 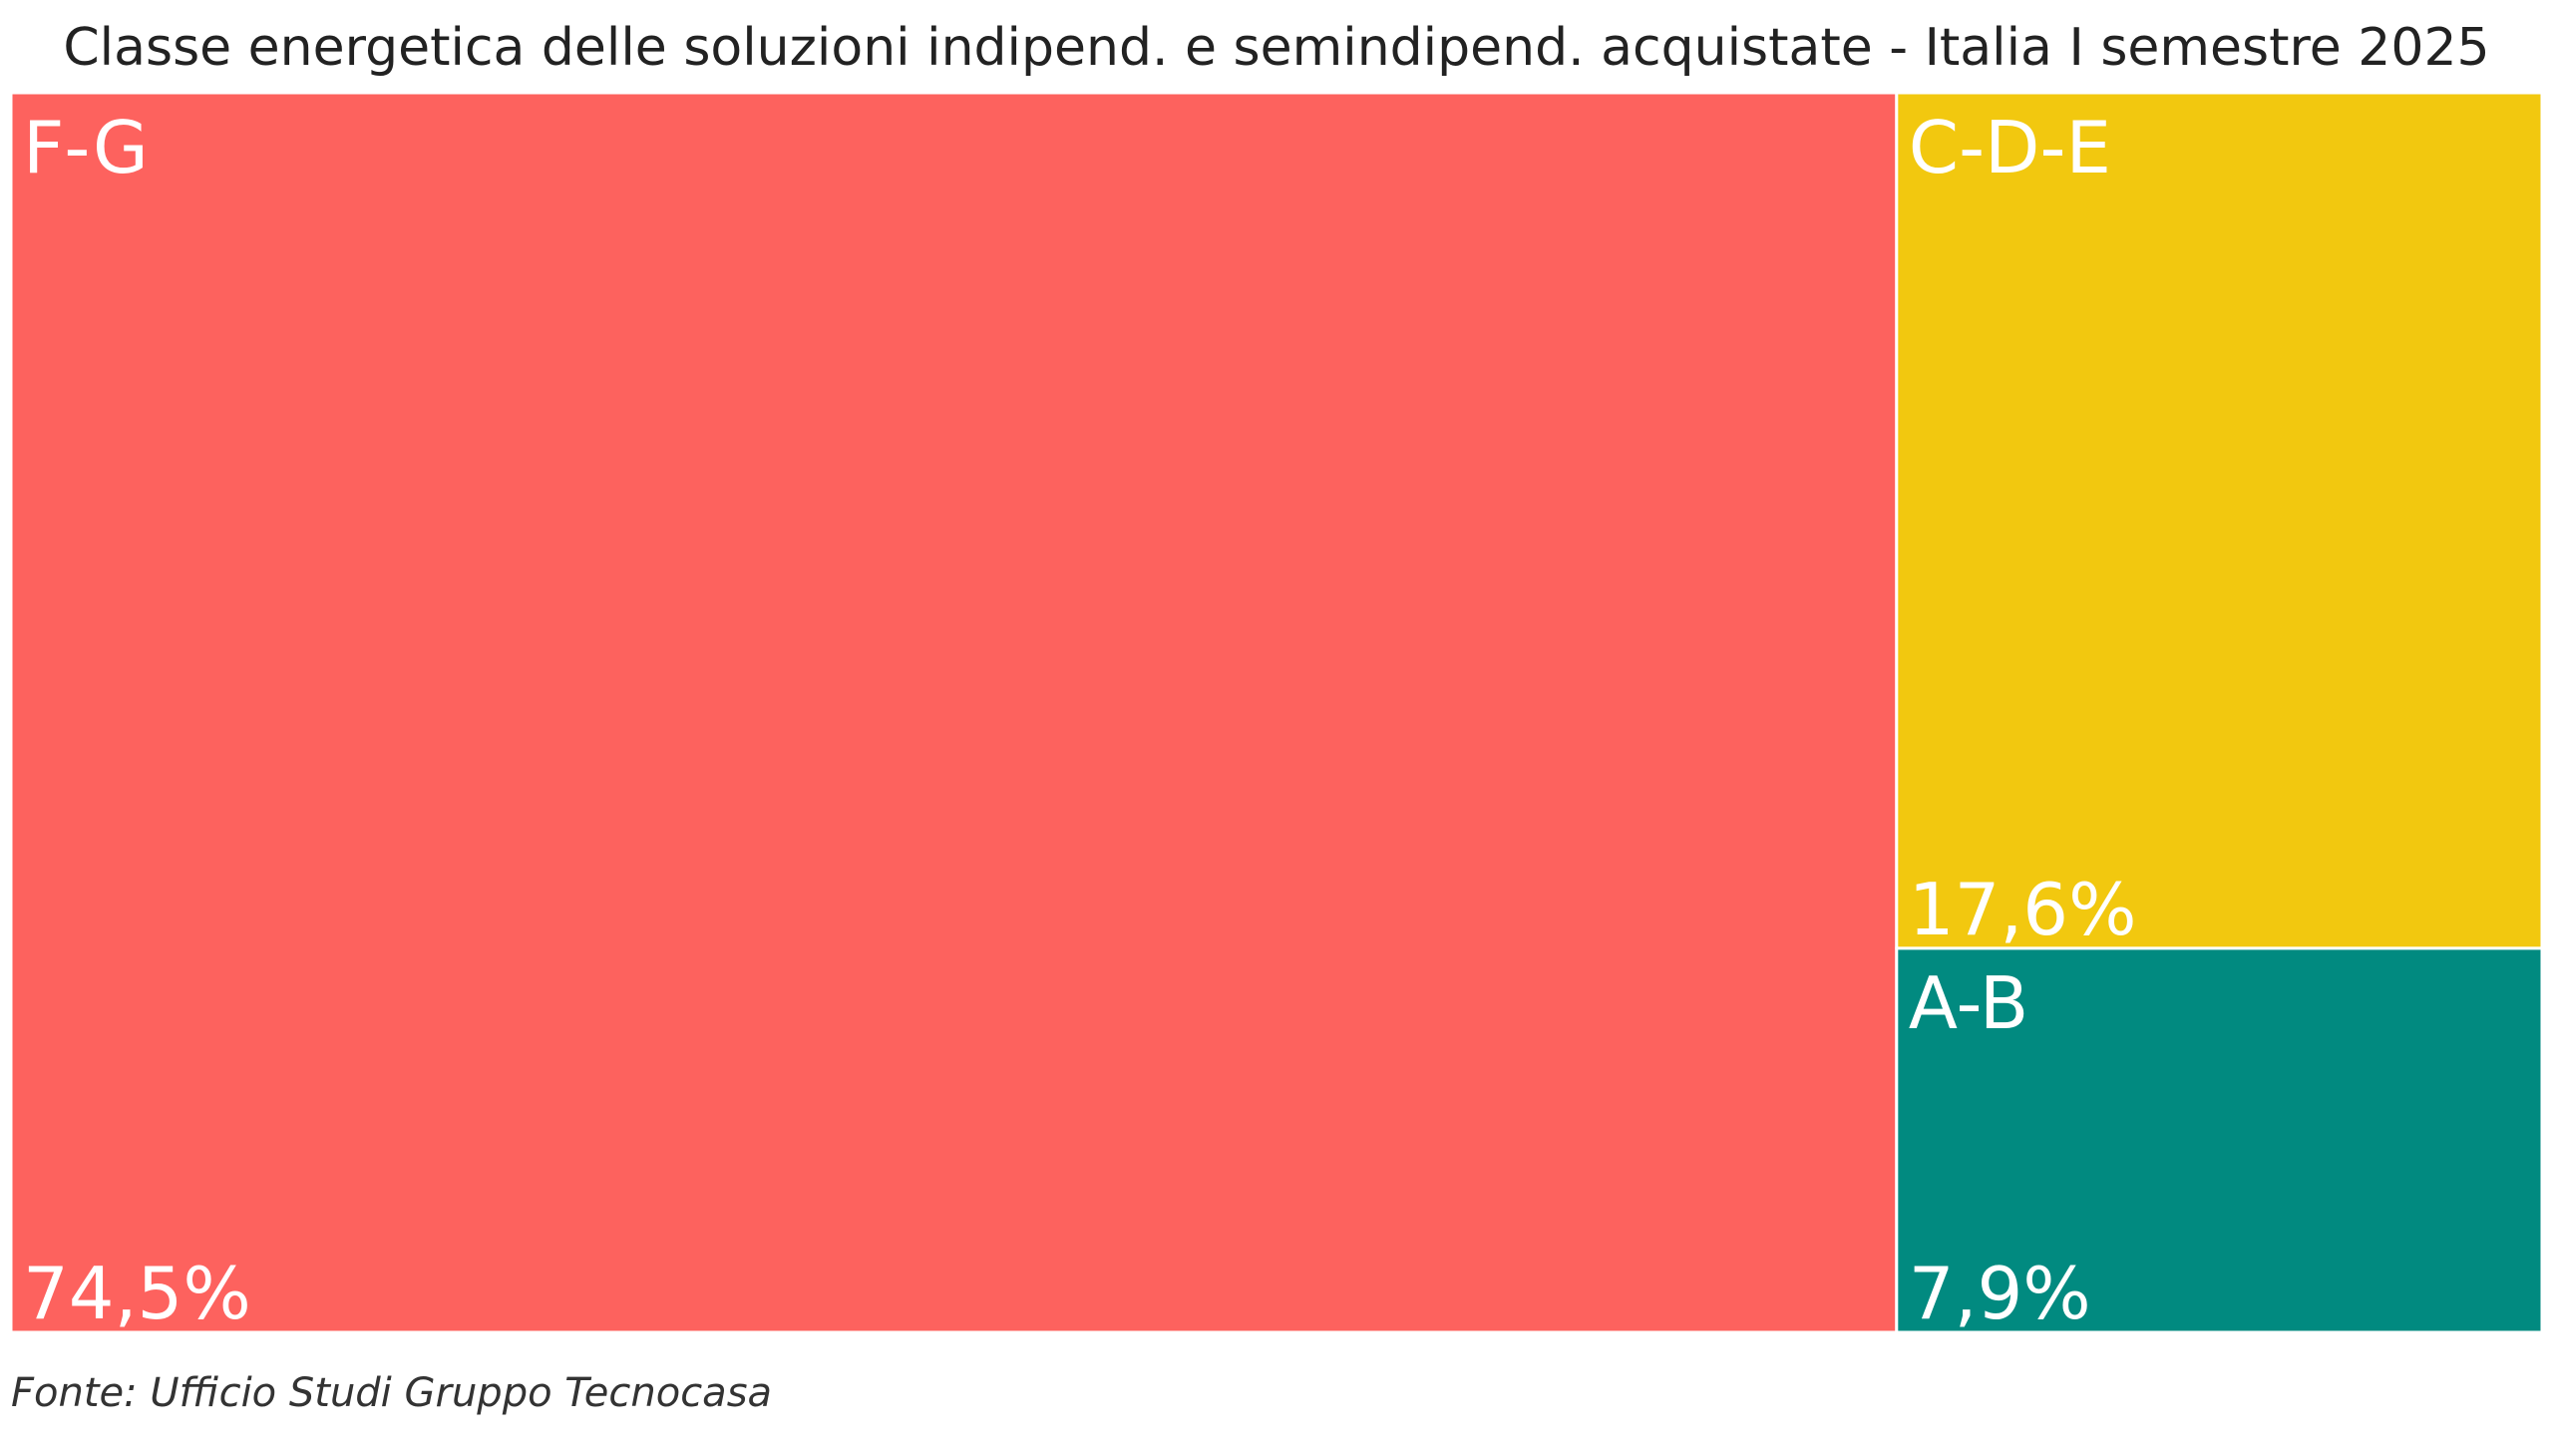 What do you see at coordinates (2000, 1293) in the screenshot?
I see `value-label: 7,9%` at bounding box center [2000, 1293].